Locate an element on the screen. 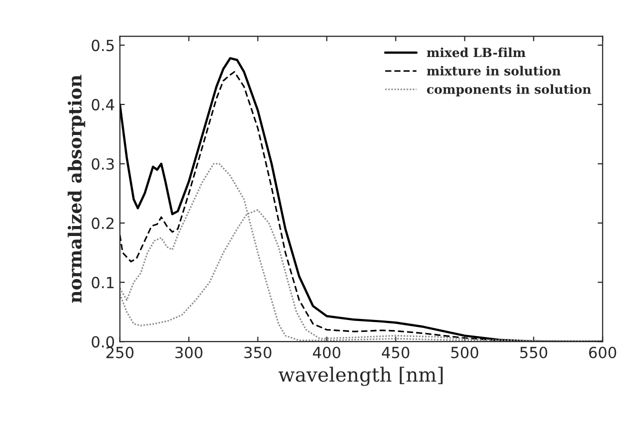 The width and height of the screenshot is (631, 427). y-tick-label: 0.0 is located at coordinates (103, 342).